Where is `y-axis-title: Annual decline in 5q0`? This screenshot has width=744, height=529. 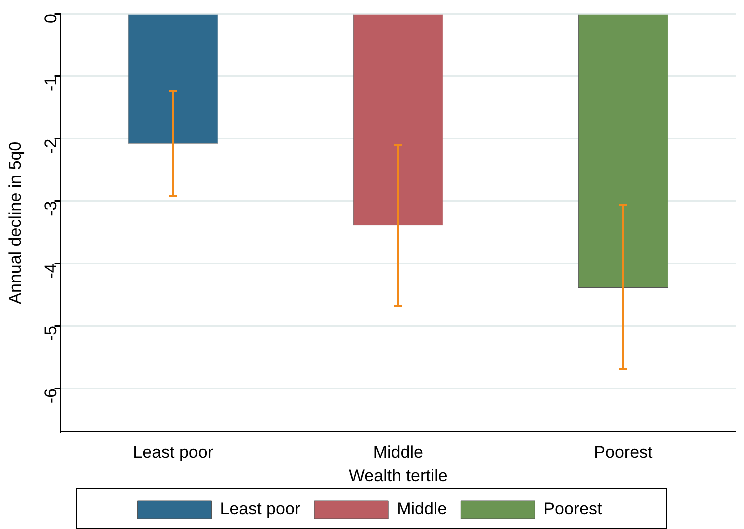 y-axis-title: Annual decline in 5q0 is located at coordinates (15, 223).